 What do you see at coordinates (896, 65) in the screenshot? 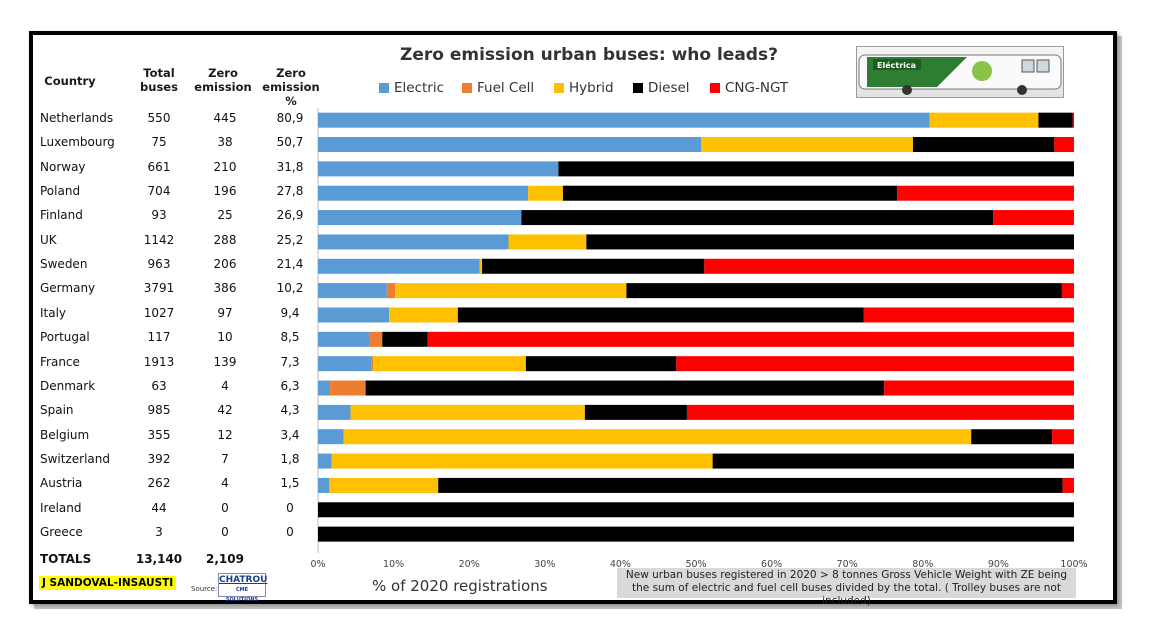
I see `bus-logo-text: Eléctrica` at bounding box center [896, 65].